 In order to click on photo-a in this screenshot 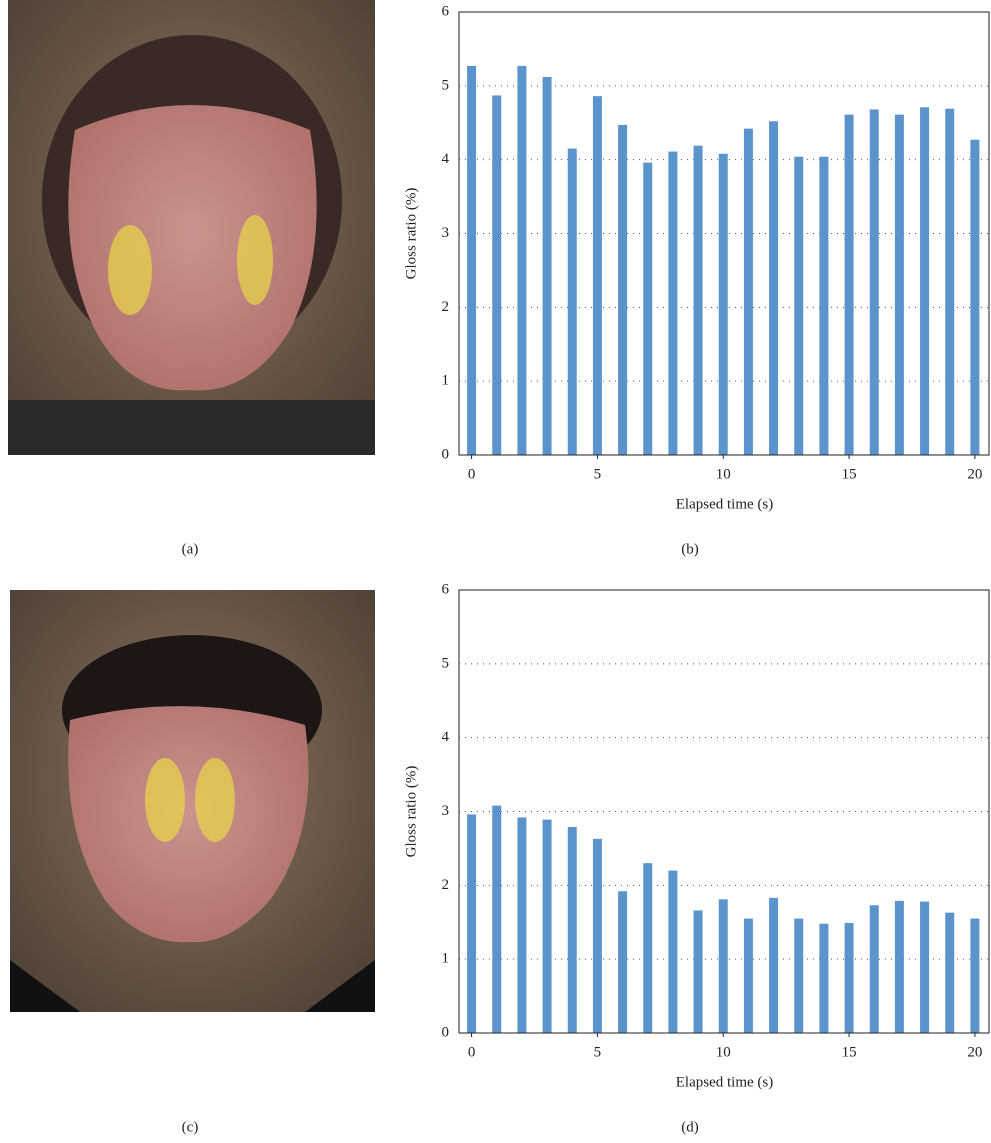, I will do `click(191, 227)`.